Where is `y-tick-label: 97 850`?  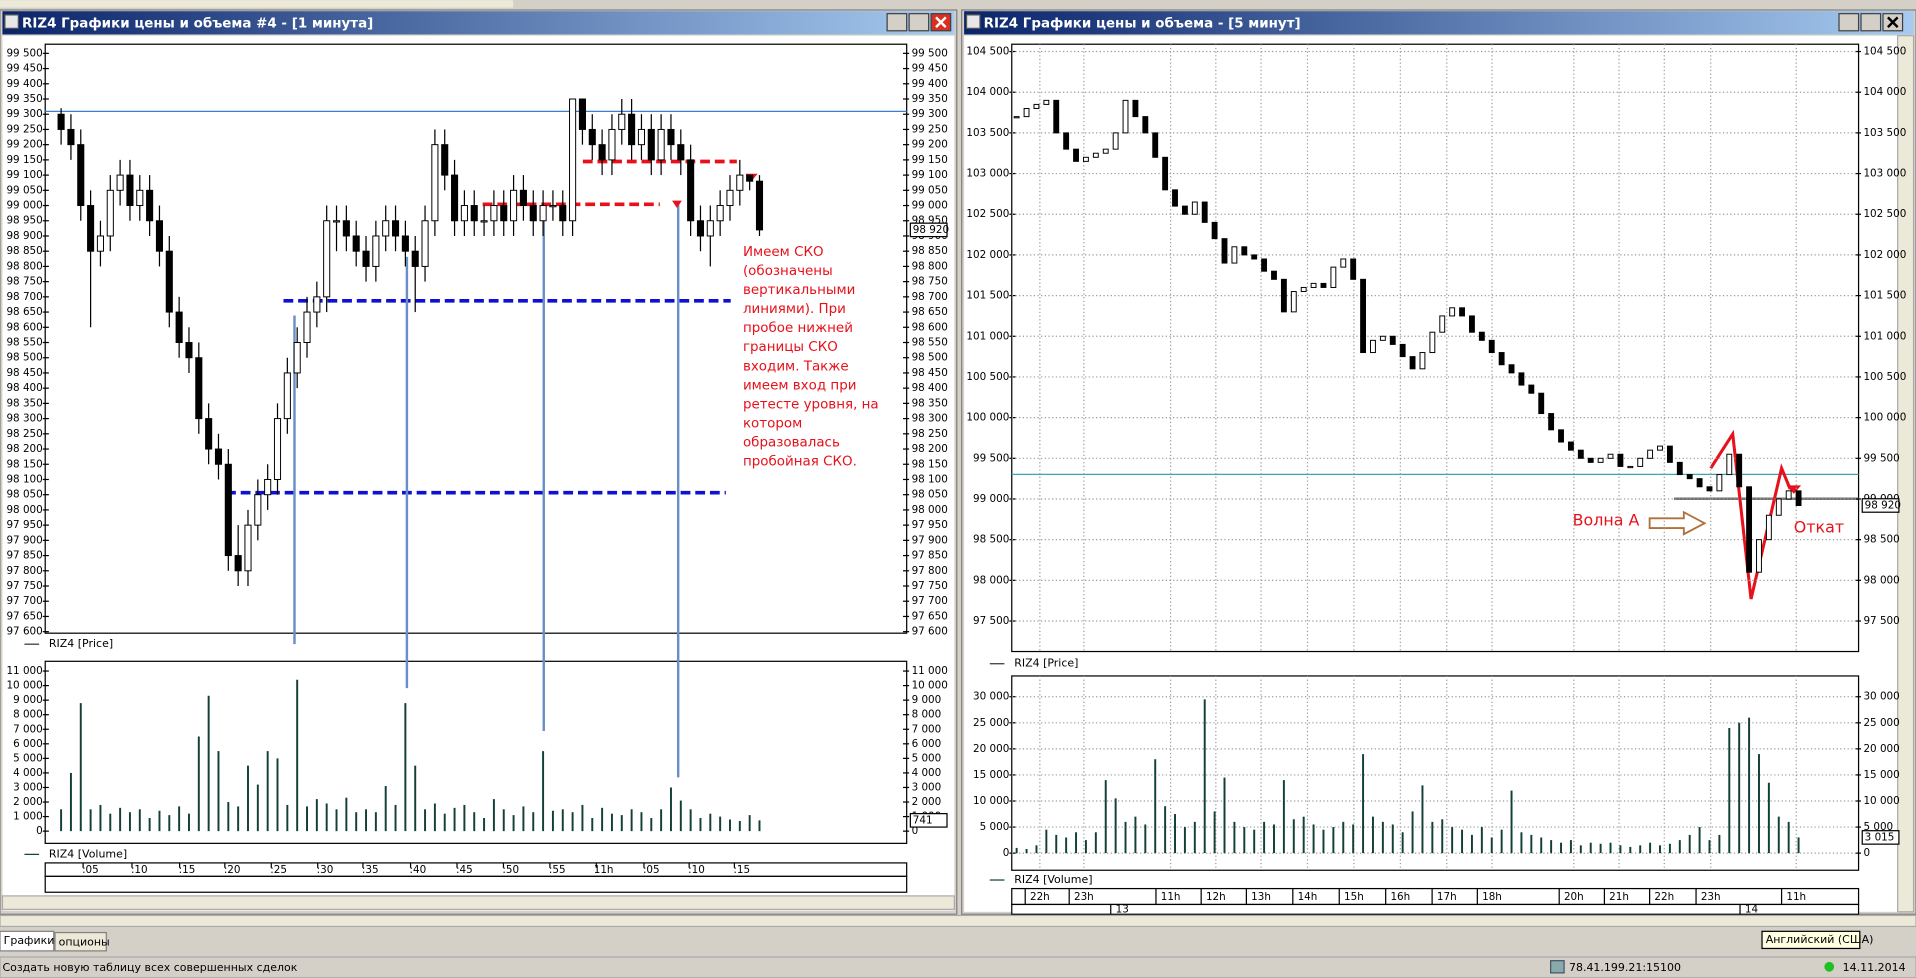 y-tick-label: 97 850 is located at coordinates (930, 556).